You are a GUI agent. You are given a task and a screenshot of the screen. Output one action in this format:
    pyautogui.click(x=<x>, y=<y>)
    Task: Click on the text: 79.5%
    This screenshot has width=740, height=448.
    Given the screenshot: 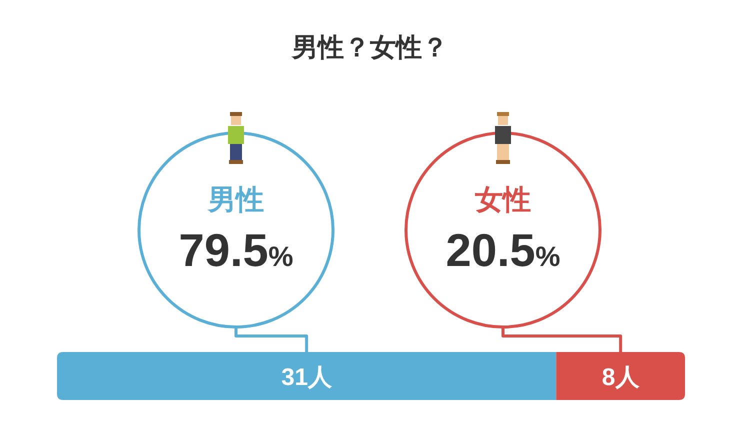 What is the action you would take?
    pyautogui.click(x=236, y=250)
    